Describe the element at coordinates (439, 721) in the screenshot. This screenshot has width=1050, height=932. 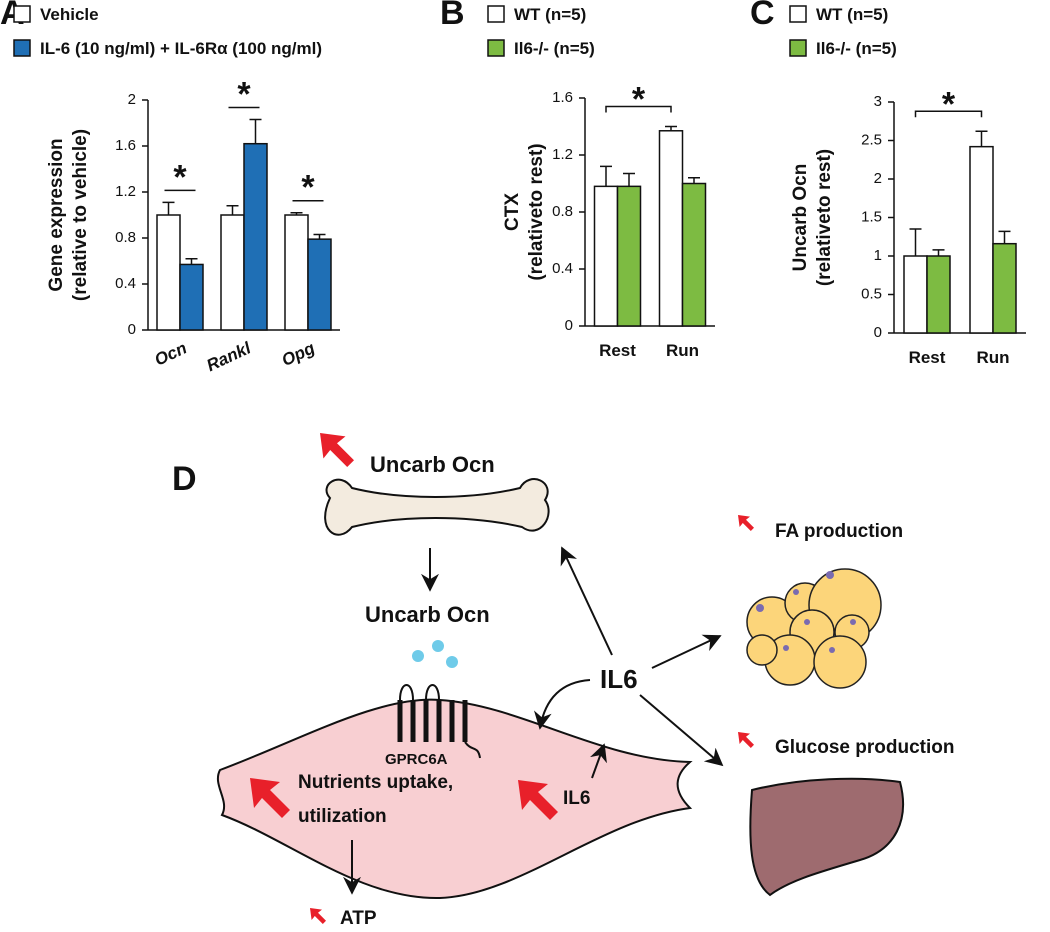
I see `receptor` at that location.